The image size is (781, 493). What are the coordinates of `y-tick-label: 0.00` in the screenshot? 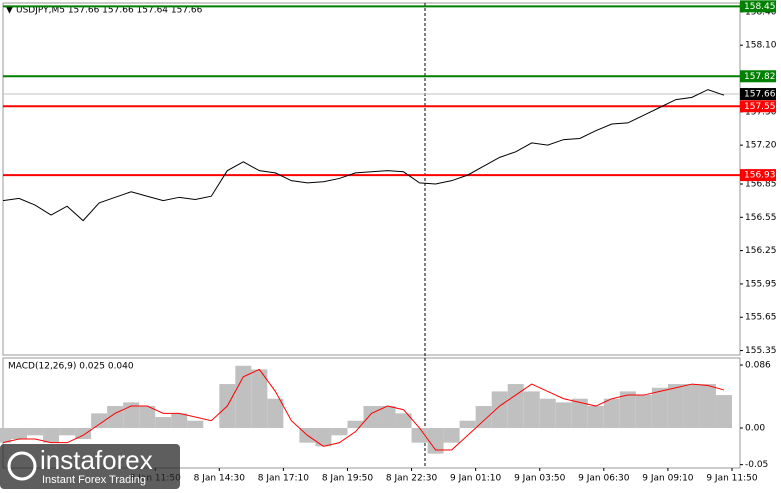 It's located at (755, 429).